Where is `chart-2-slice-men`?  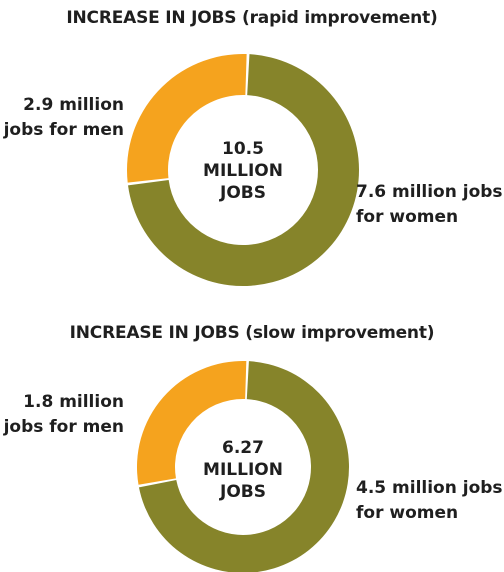 chart-2-slice-men is located at coordinates (192, 423).